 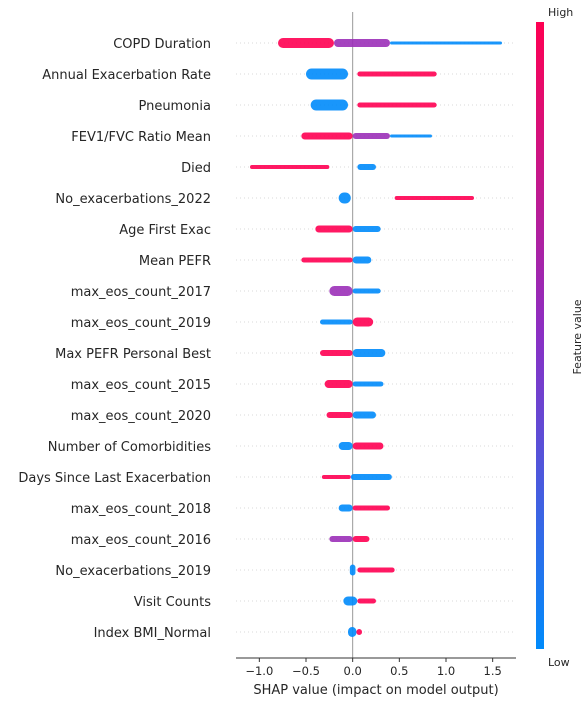 What do you see at coordinates (141, 323) in the screenshot?
I see `feature-label: max_eos_count_2019` at bounding box center [141, 323].